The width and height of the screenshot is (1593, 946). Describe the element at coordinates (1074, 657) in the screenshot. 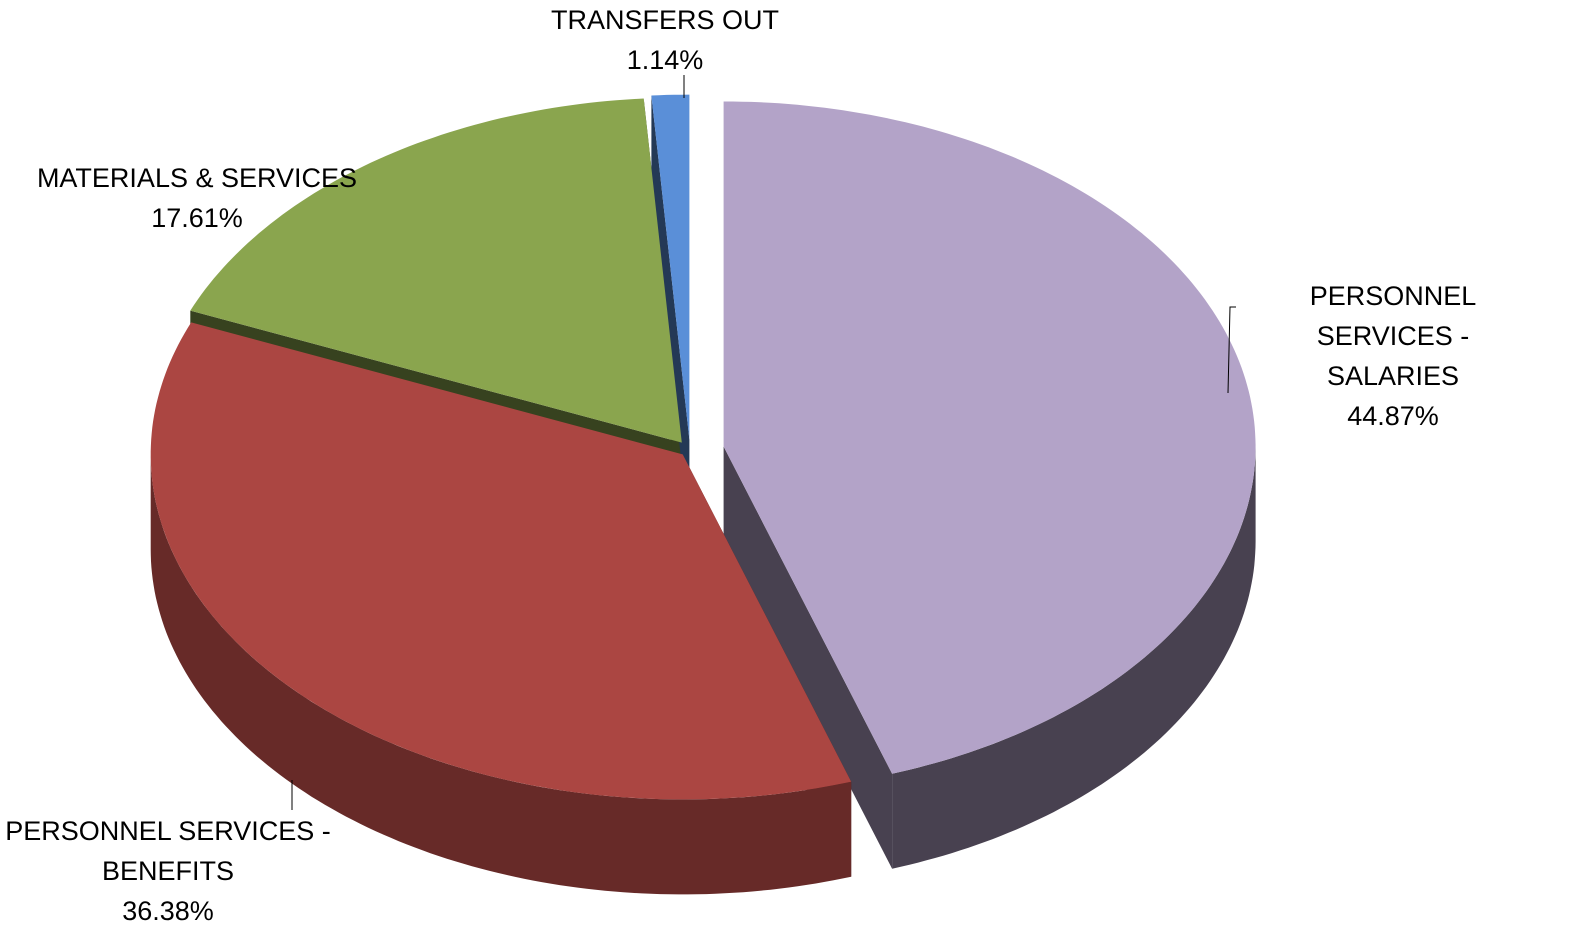

I see `slice-side` at that location.